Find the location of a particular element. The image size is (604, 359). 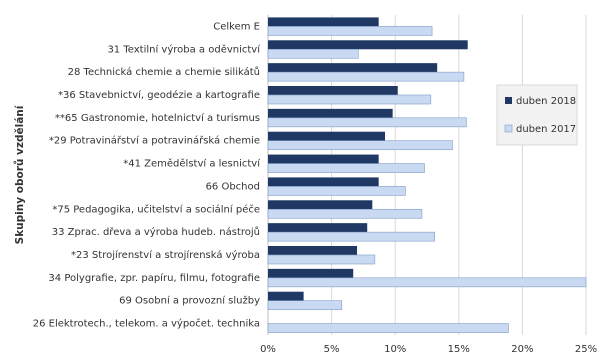

legend-label: duben 2017 is located at coordinates (546, 129).